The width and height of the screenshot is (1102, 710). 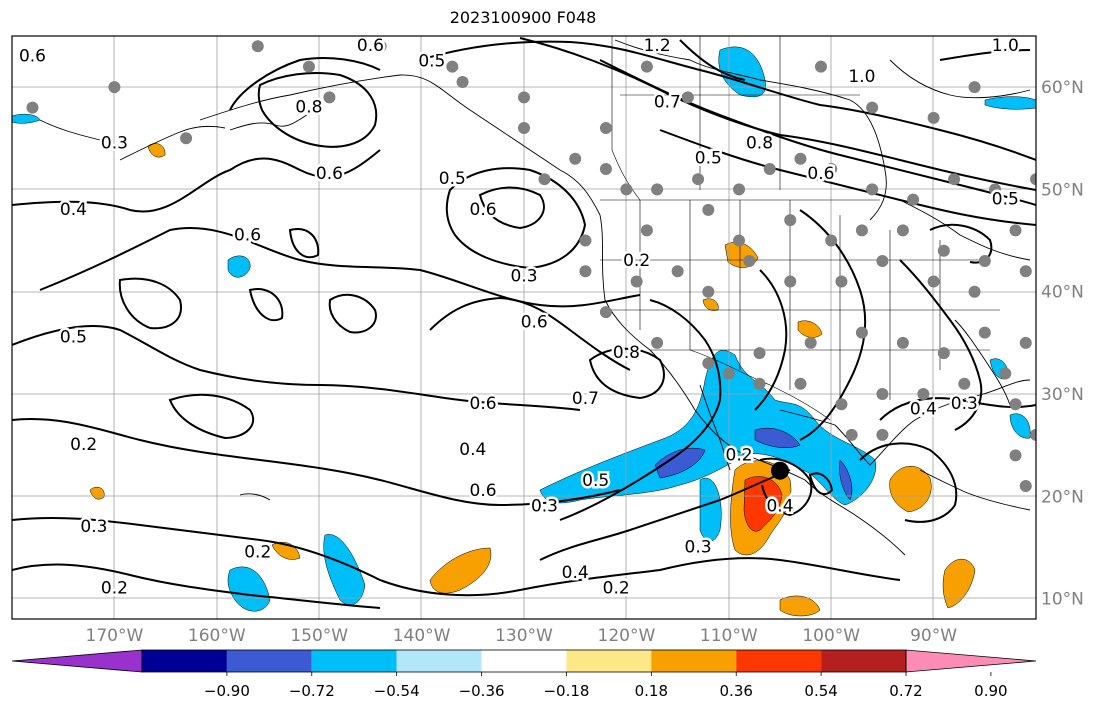 I want to click on shade-neg-pacific-n, so click(x=239, y=266).